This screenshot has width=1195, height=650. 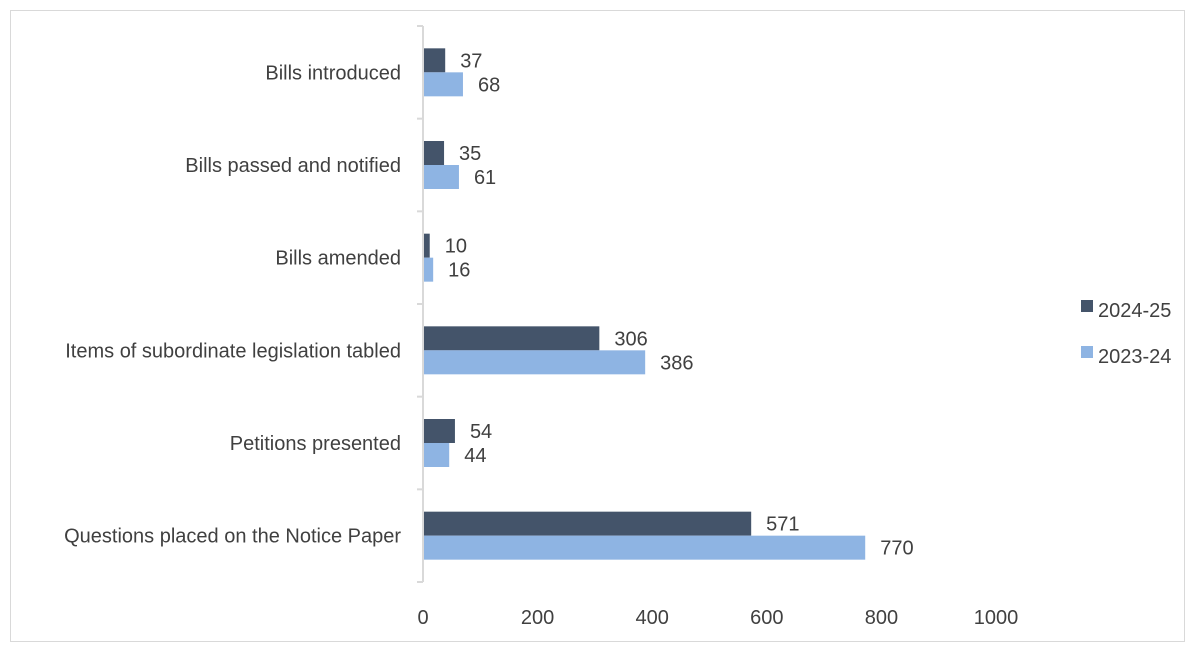 I want to click on x-tick-label: 0, so click(x=422, y=618).